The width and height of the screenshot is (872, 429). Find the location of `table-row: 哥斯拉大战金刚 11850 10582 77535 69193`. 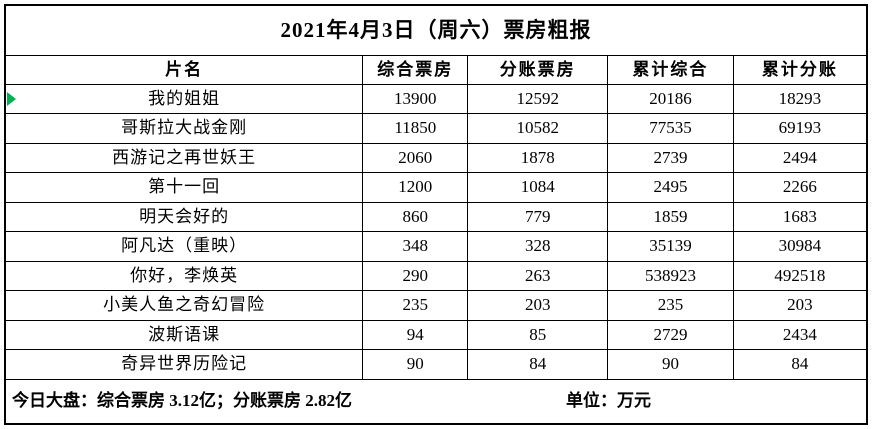

table-row: 哥斯拉大战金刚 11850 10582 77535 69193 is located at coordinates (436, 128).